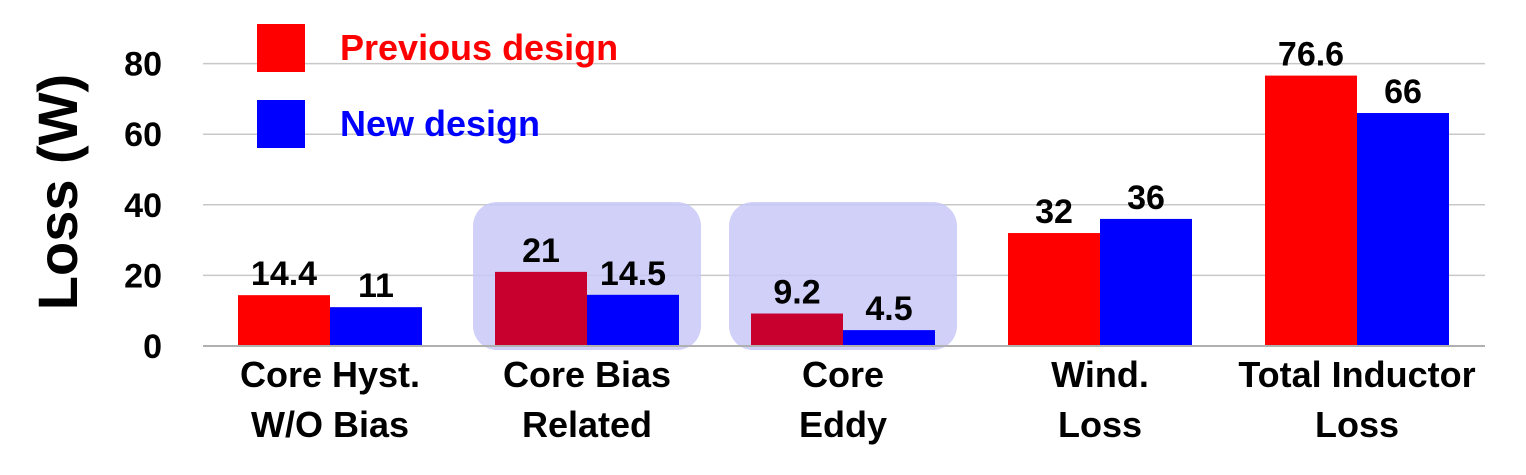  I want to click on y-tick-label: 0, so click(152, 347).